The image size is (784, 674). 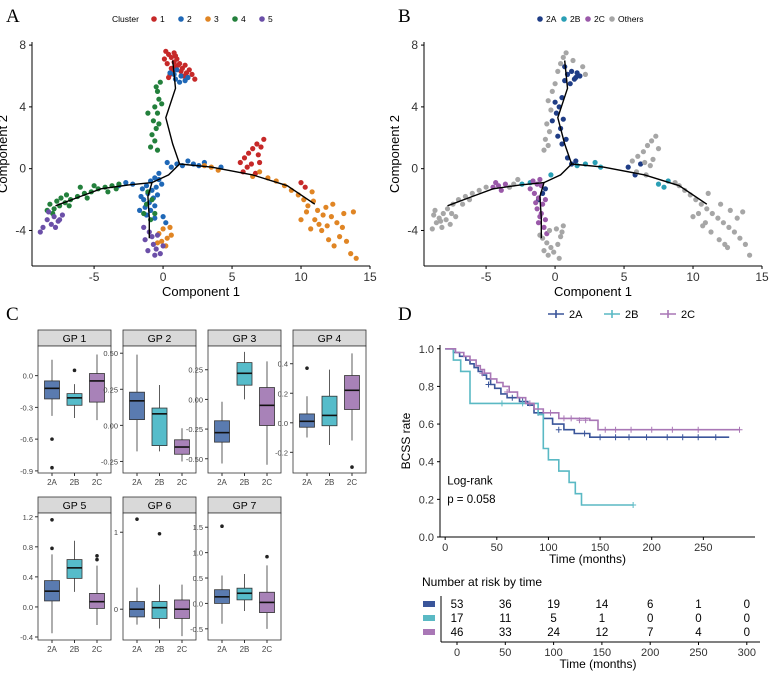 I want to click on y-tick-label: -0.2, so click(x=281, y=452).